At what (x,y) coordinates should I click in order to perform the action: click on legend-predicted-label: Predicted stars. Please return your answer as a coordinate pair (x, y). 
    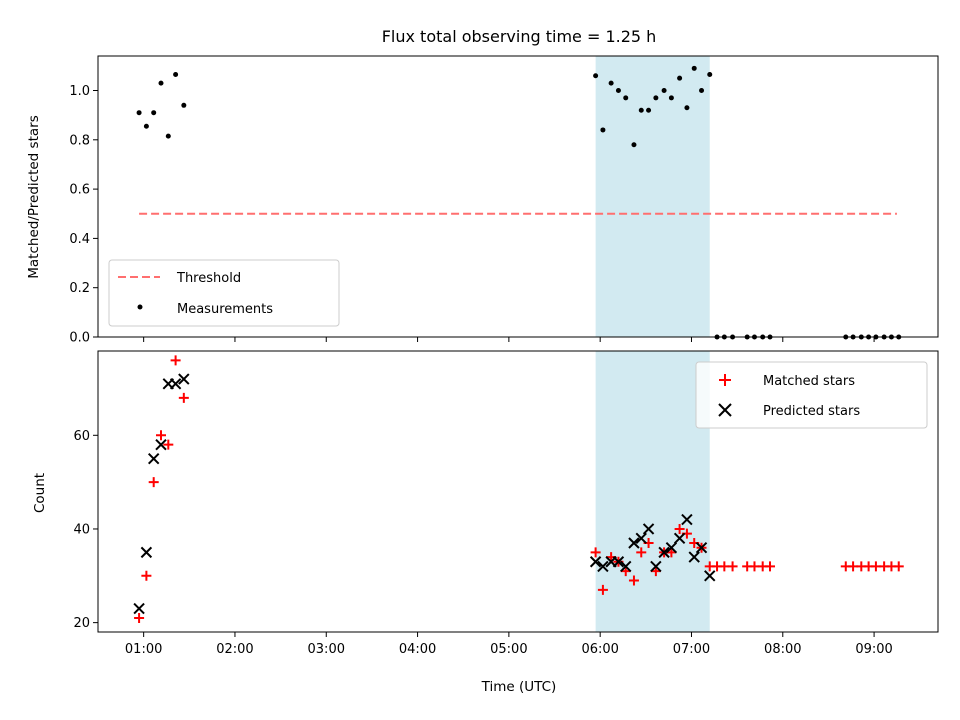
    Looking at the image, I should click on (811, 411).